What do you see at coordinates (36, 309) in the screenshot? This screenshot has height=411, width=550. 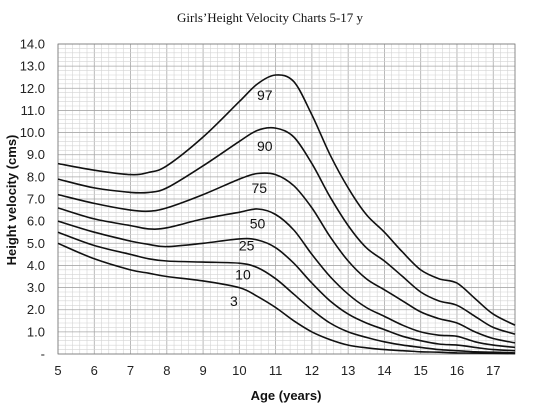 I see `y-tick-label: 2.0` at bounding box center [36, 309].